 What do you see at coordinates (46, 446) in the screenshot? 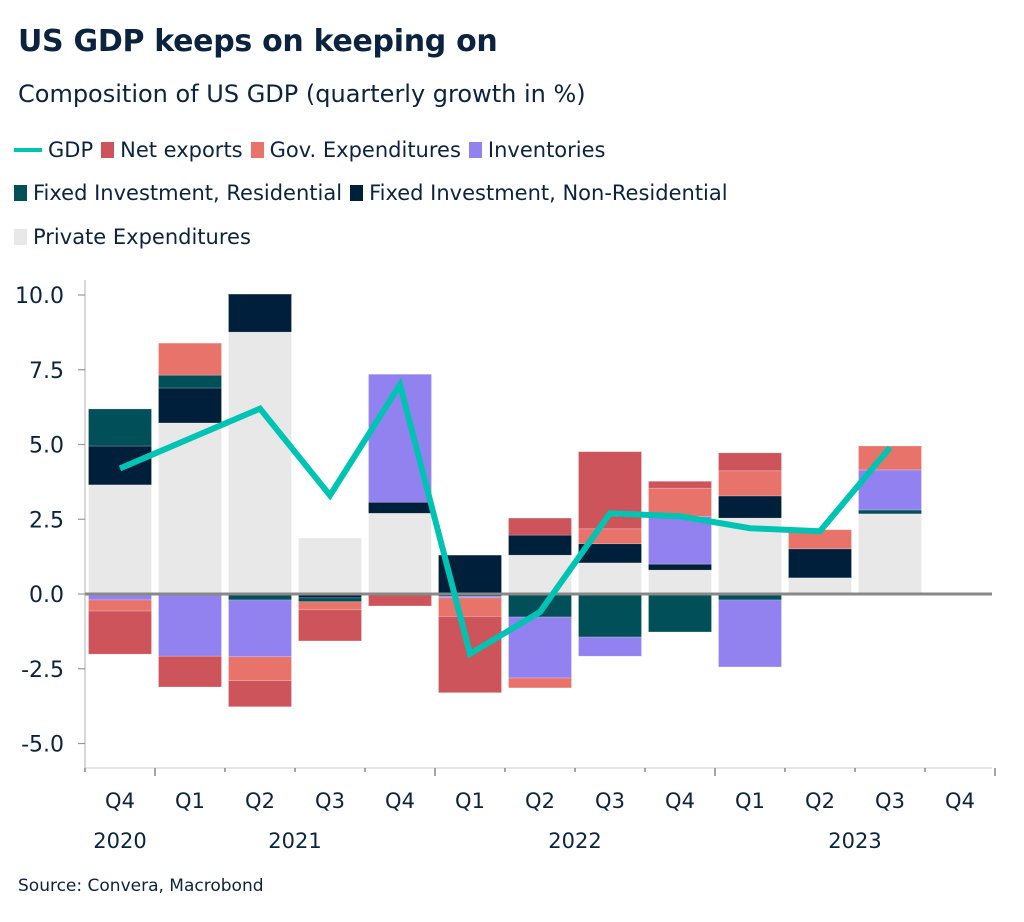
I see `y-tick-label: 5.0` at bounding box center [46, 446].